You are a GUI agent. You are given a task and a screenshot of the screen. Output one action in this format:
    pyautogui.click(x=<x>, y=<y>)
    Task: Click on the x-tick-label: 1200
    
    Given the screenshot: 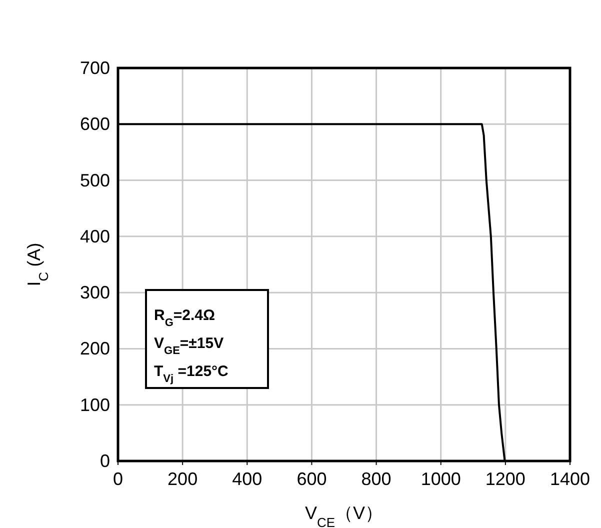 What is the action you would take?
    pyautogui.click(x=505, y=479)
    